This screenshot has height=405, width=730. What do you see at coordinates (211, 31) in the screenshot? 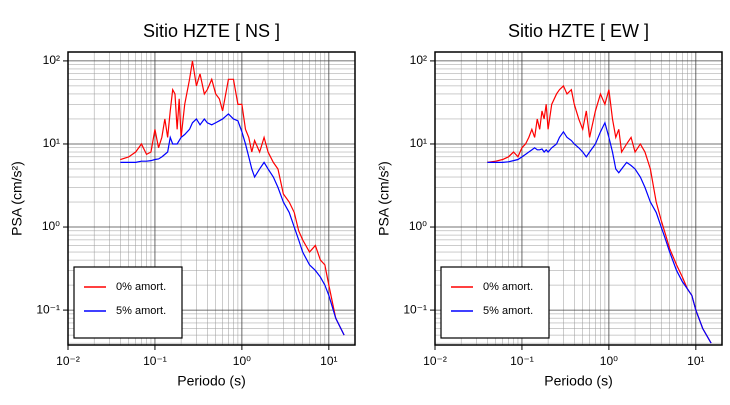
I see `chart-title: Sitio HZTE [ NS ]` at bounding box center [211, 31].